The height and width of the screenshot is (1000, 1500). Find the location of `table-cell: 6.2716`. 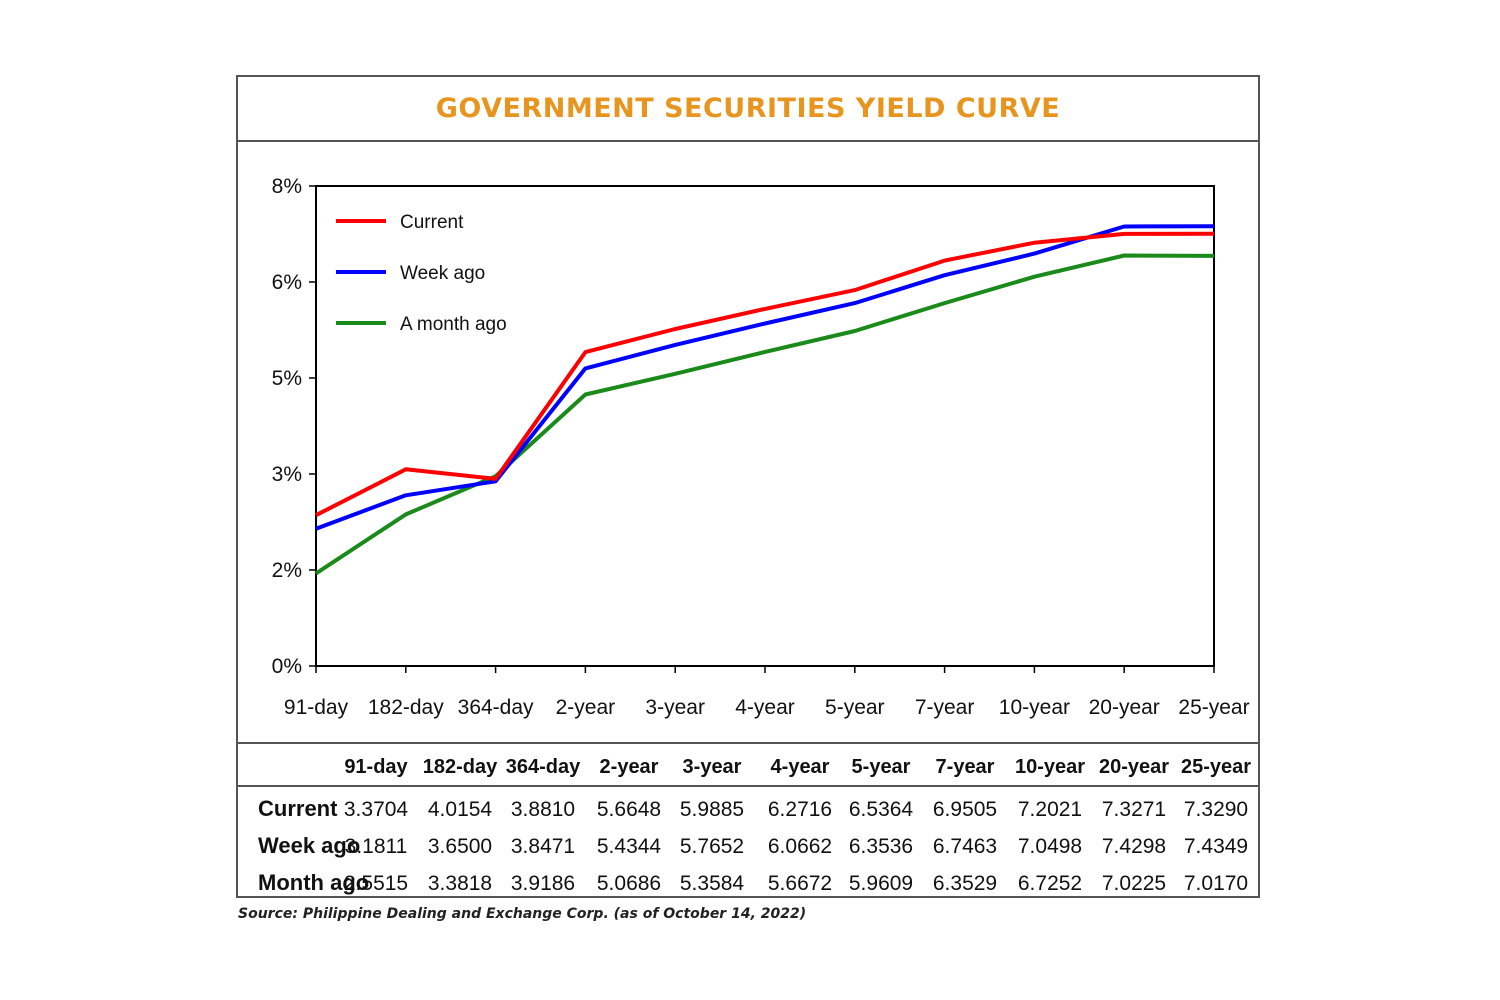

table-cell: 6.2716 is located at coordinates (800, 809).